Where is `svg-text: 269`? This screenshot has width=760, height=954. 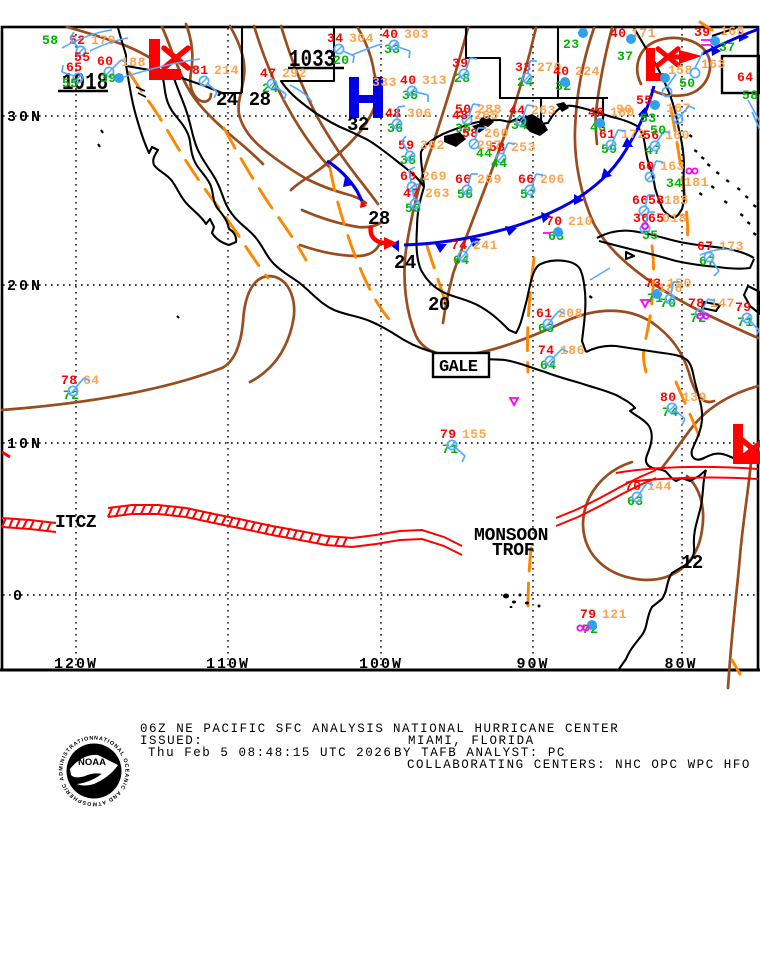
svg-text: 269 is located at coordinates (434, 176).